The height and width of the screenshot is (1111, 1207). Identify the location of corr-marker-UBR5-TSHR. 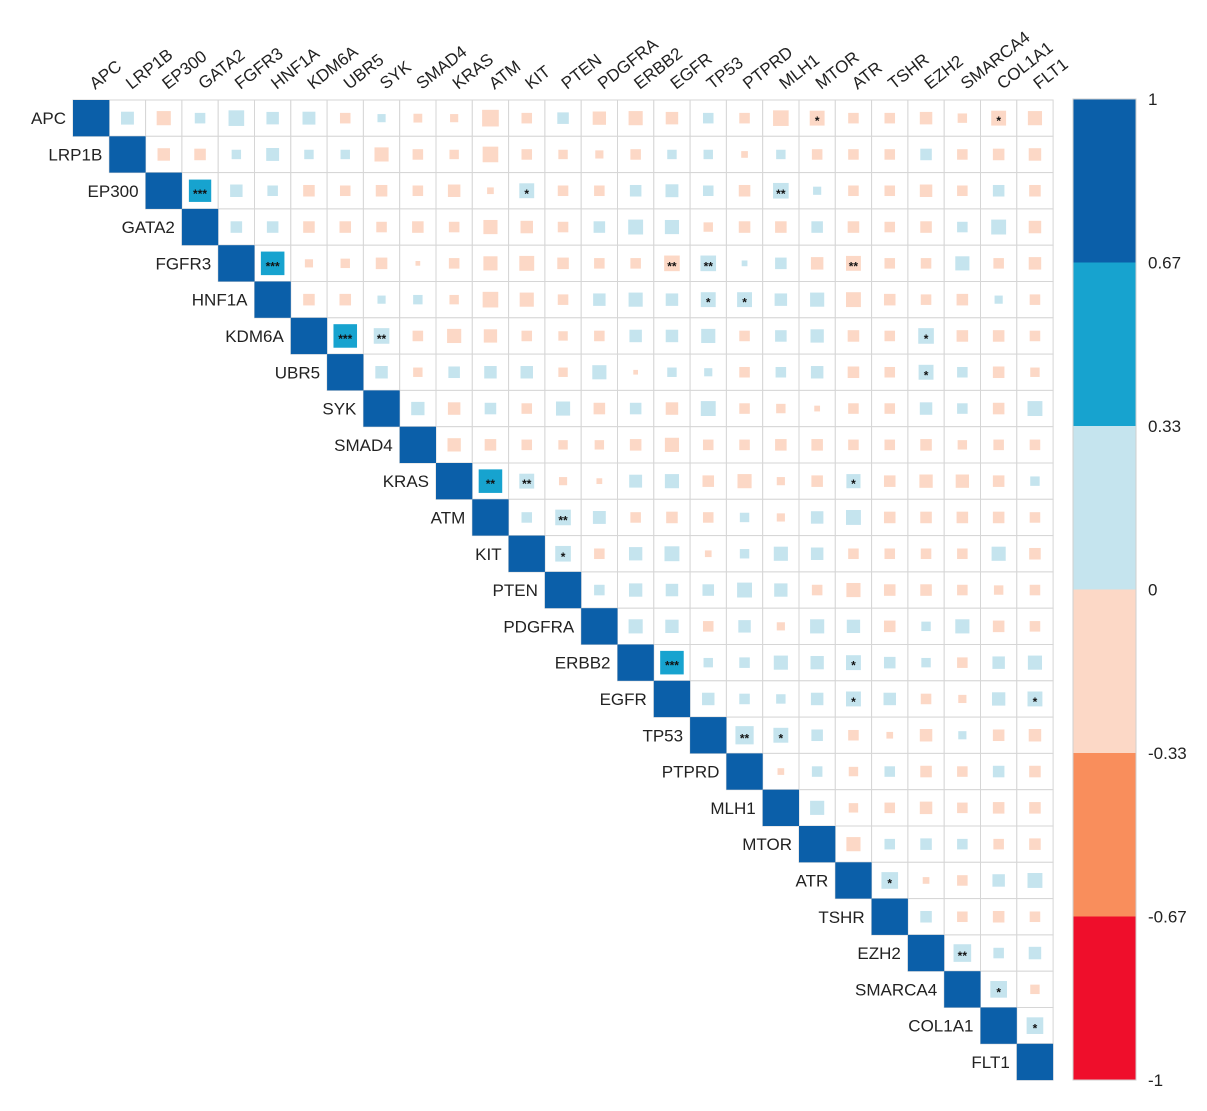
(890, 372).